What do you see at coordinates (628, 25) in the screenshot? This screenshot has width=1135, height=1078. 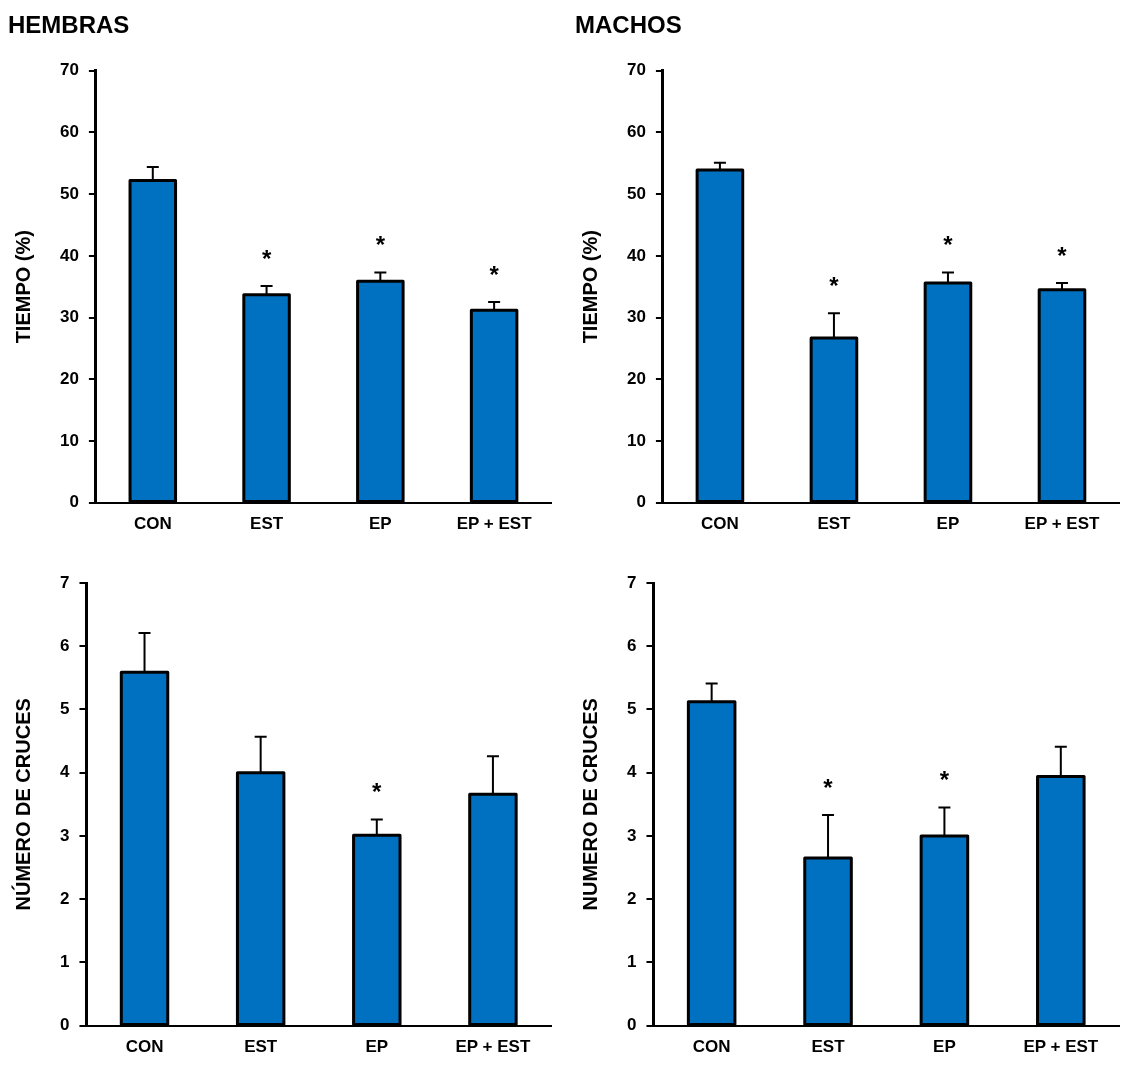 I see `chart-title: MACHOS` at bounding box center [628, 25].